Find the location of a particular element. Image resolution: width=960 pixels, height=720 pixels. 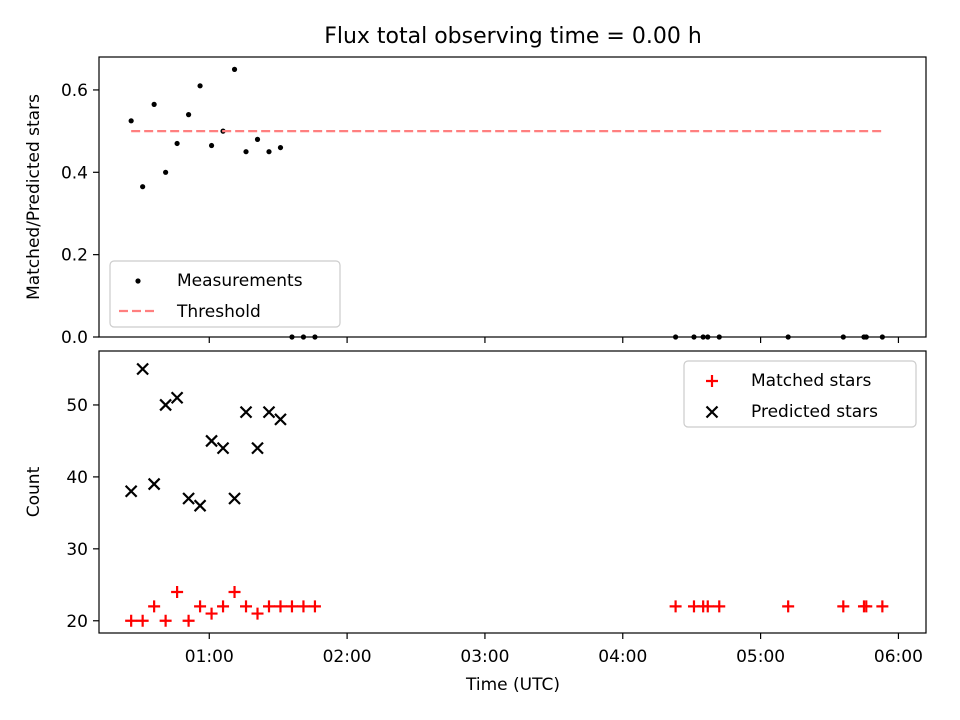

legend-label: Matched stars is located at coordinates (811, 381).